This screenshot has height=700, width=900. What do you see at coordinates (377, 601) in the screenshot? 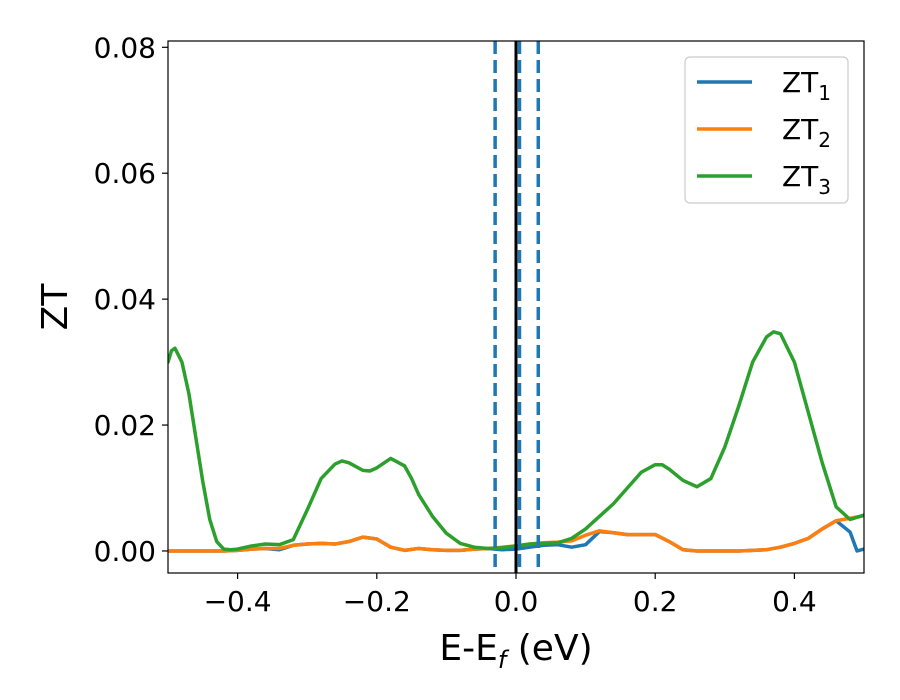
I see `x-tick-label: −0.2` at bounding box center [377, 601].